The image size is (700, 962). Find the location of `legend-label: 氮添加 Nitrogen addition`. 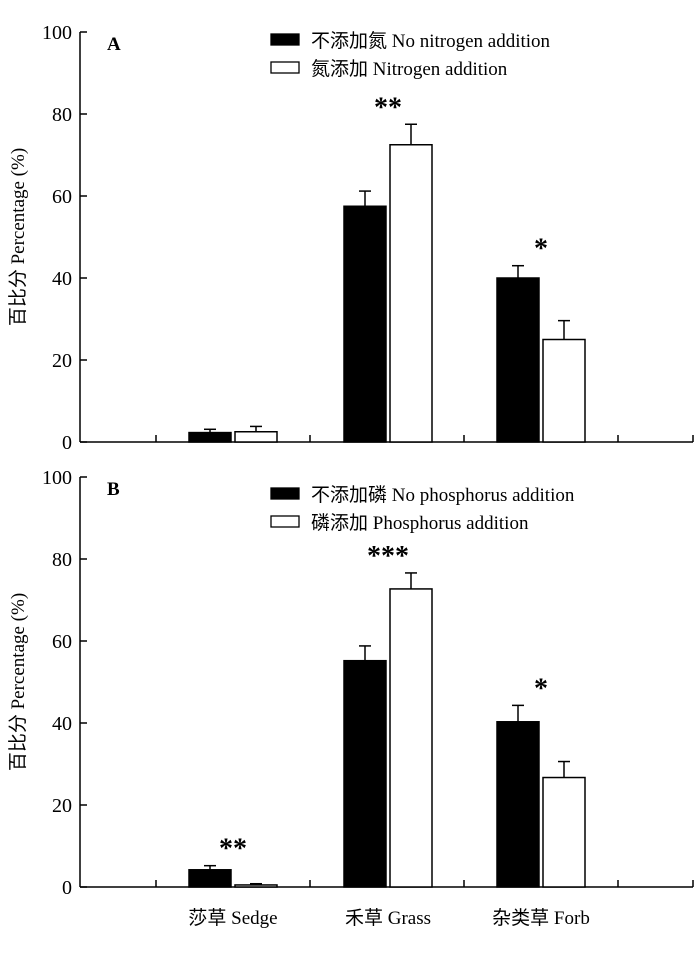

legend-label: 氮添加 Nitrogen addition is located at coordinates (409, 69).